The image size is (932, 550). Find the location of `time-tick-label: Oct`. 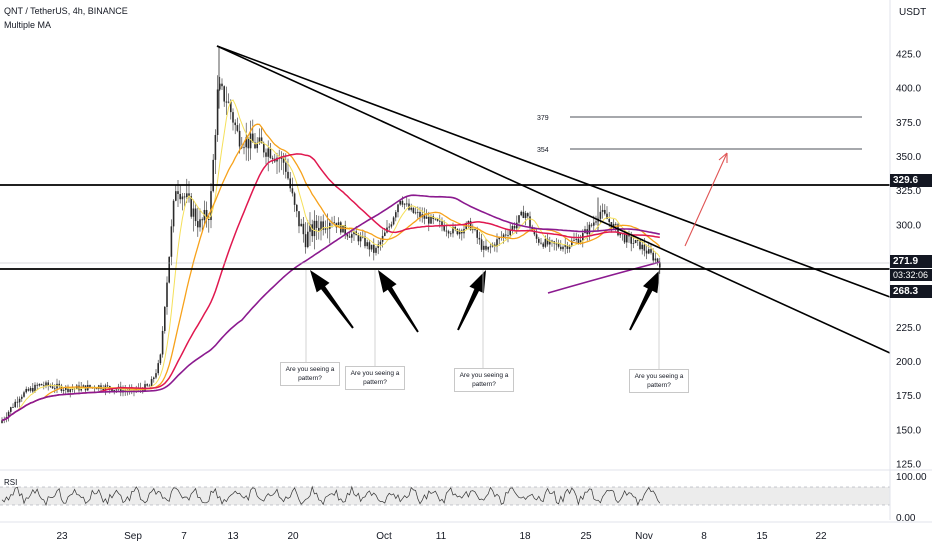

time-tick-label: Oct is located at coordinates (384, 536).